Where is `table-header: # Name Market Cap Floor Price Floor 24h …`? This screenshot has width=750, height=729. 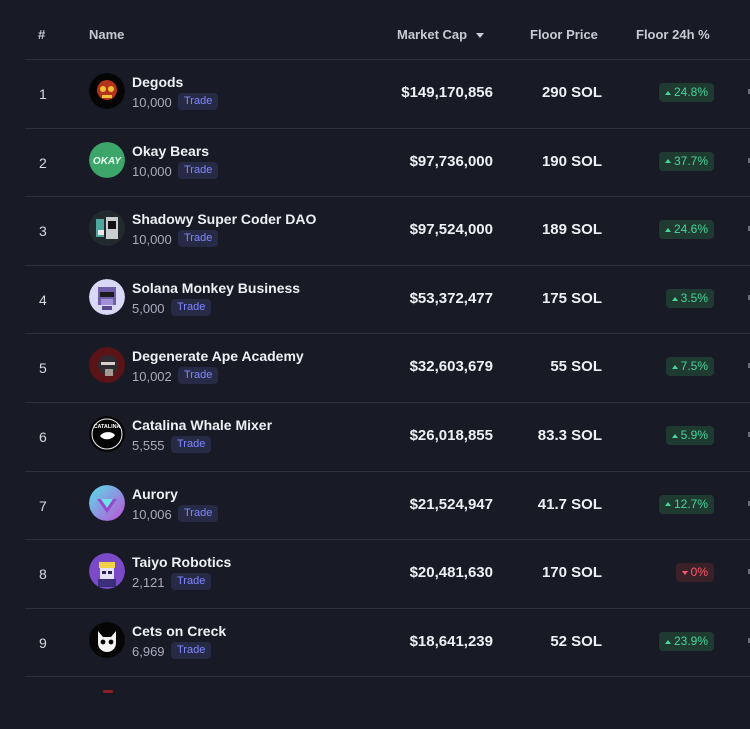
table-header: # Name Market Cap Floor Price Floor 24h … is located at coordinates (375, 32).